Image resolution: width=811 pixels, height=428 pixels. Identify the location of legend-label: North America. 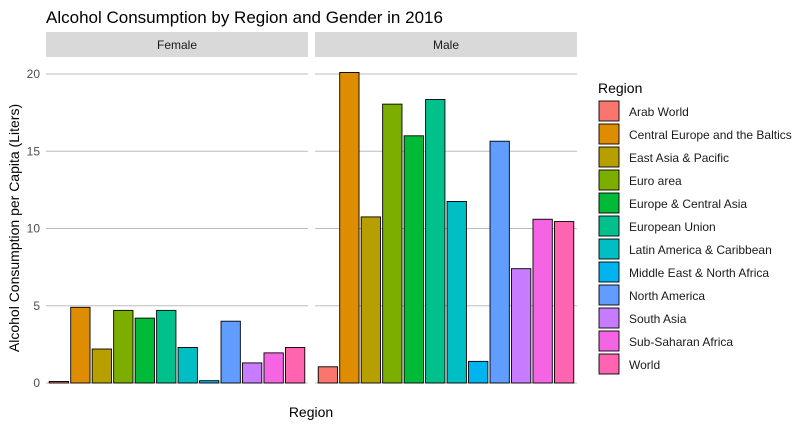
(667, 296).